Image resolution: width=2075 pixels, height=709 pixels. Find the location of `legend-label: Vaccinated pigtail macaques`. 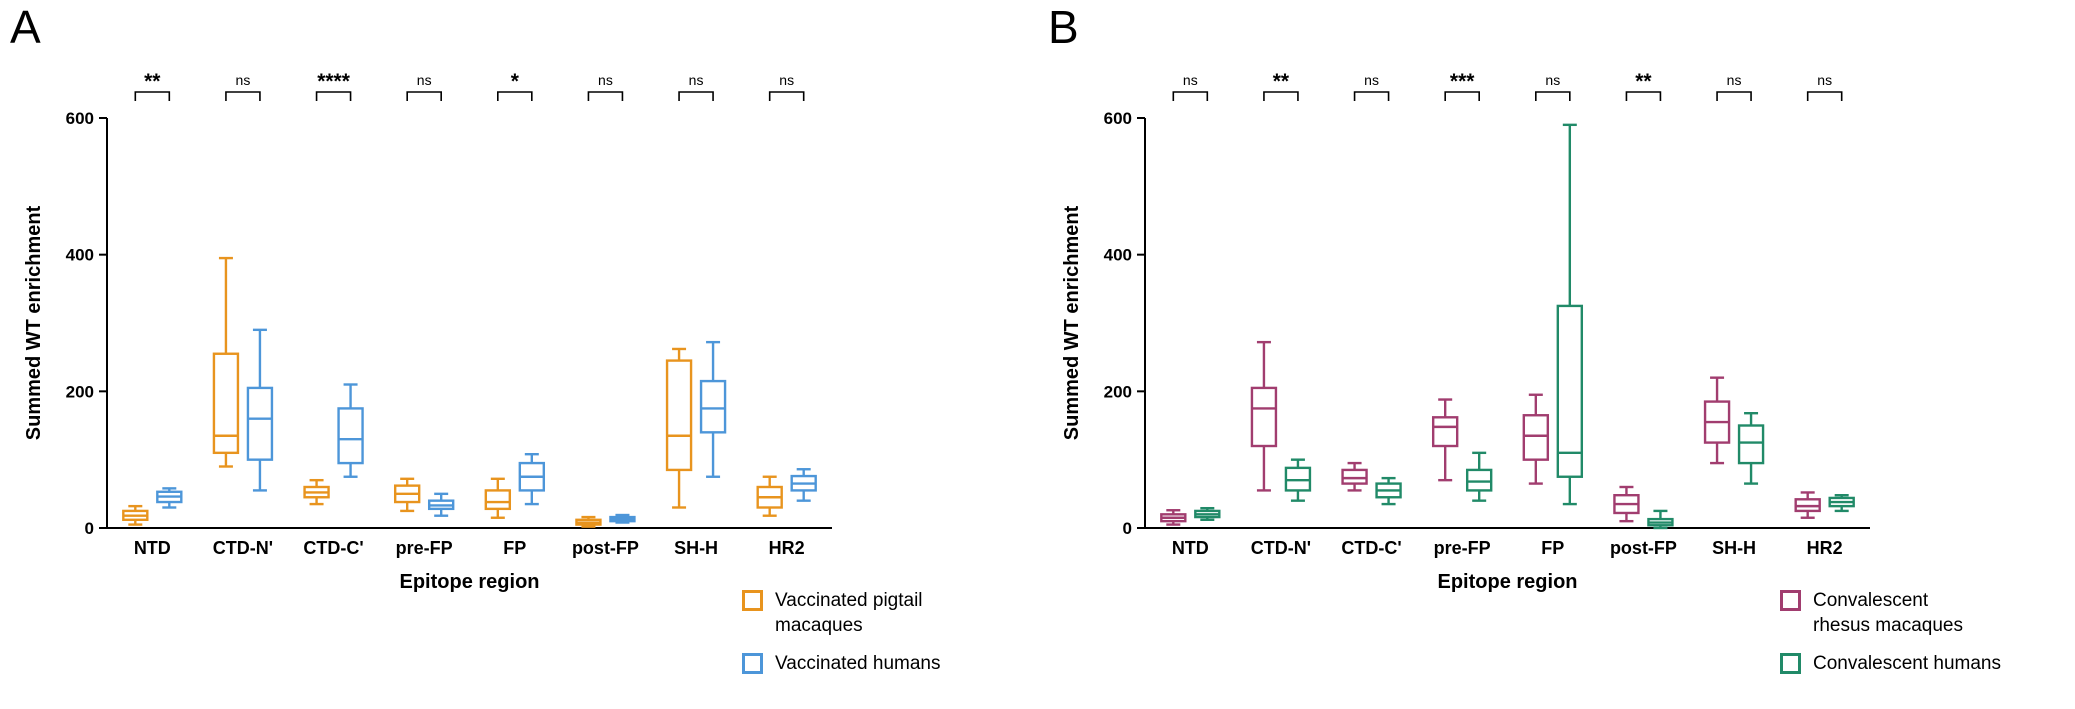

legend-label: Vaccinated pigtail macaques is located at coordinates (849, 613).